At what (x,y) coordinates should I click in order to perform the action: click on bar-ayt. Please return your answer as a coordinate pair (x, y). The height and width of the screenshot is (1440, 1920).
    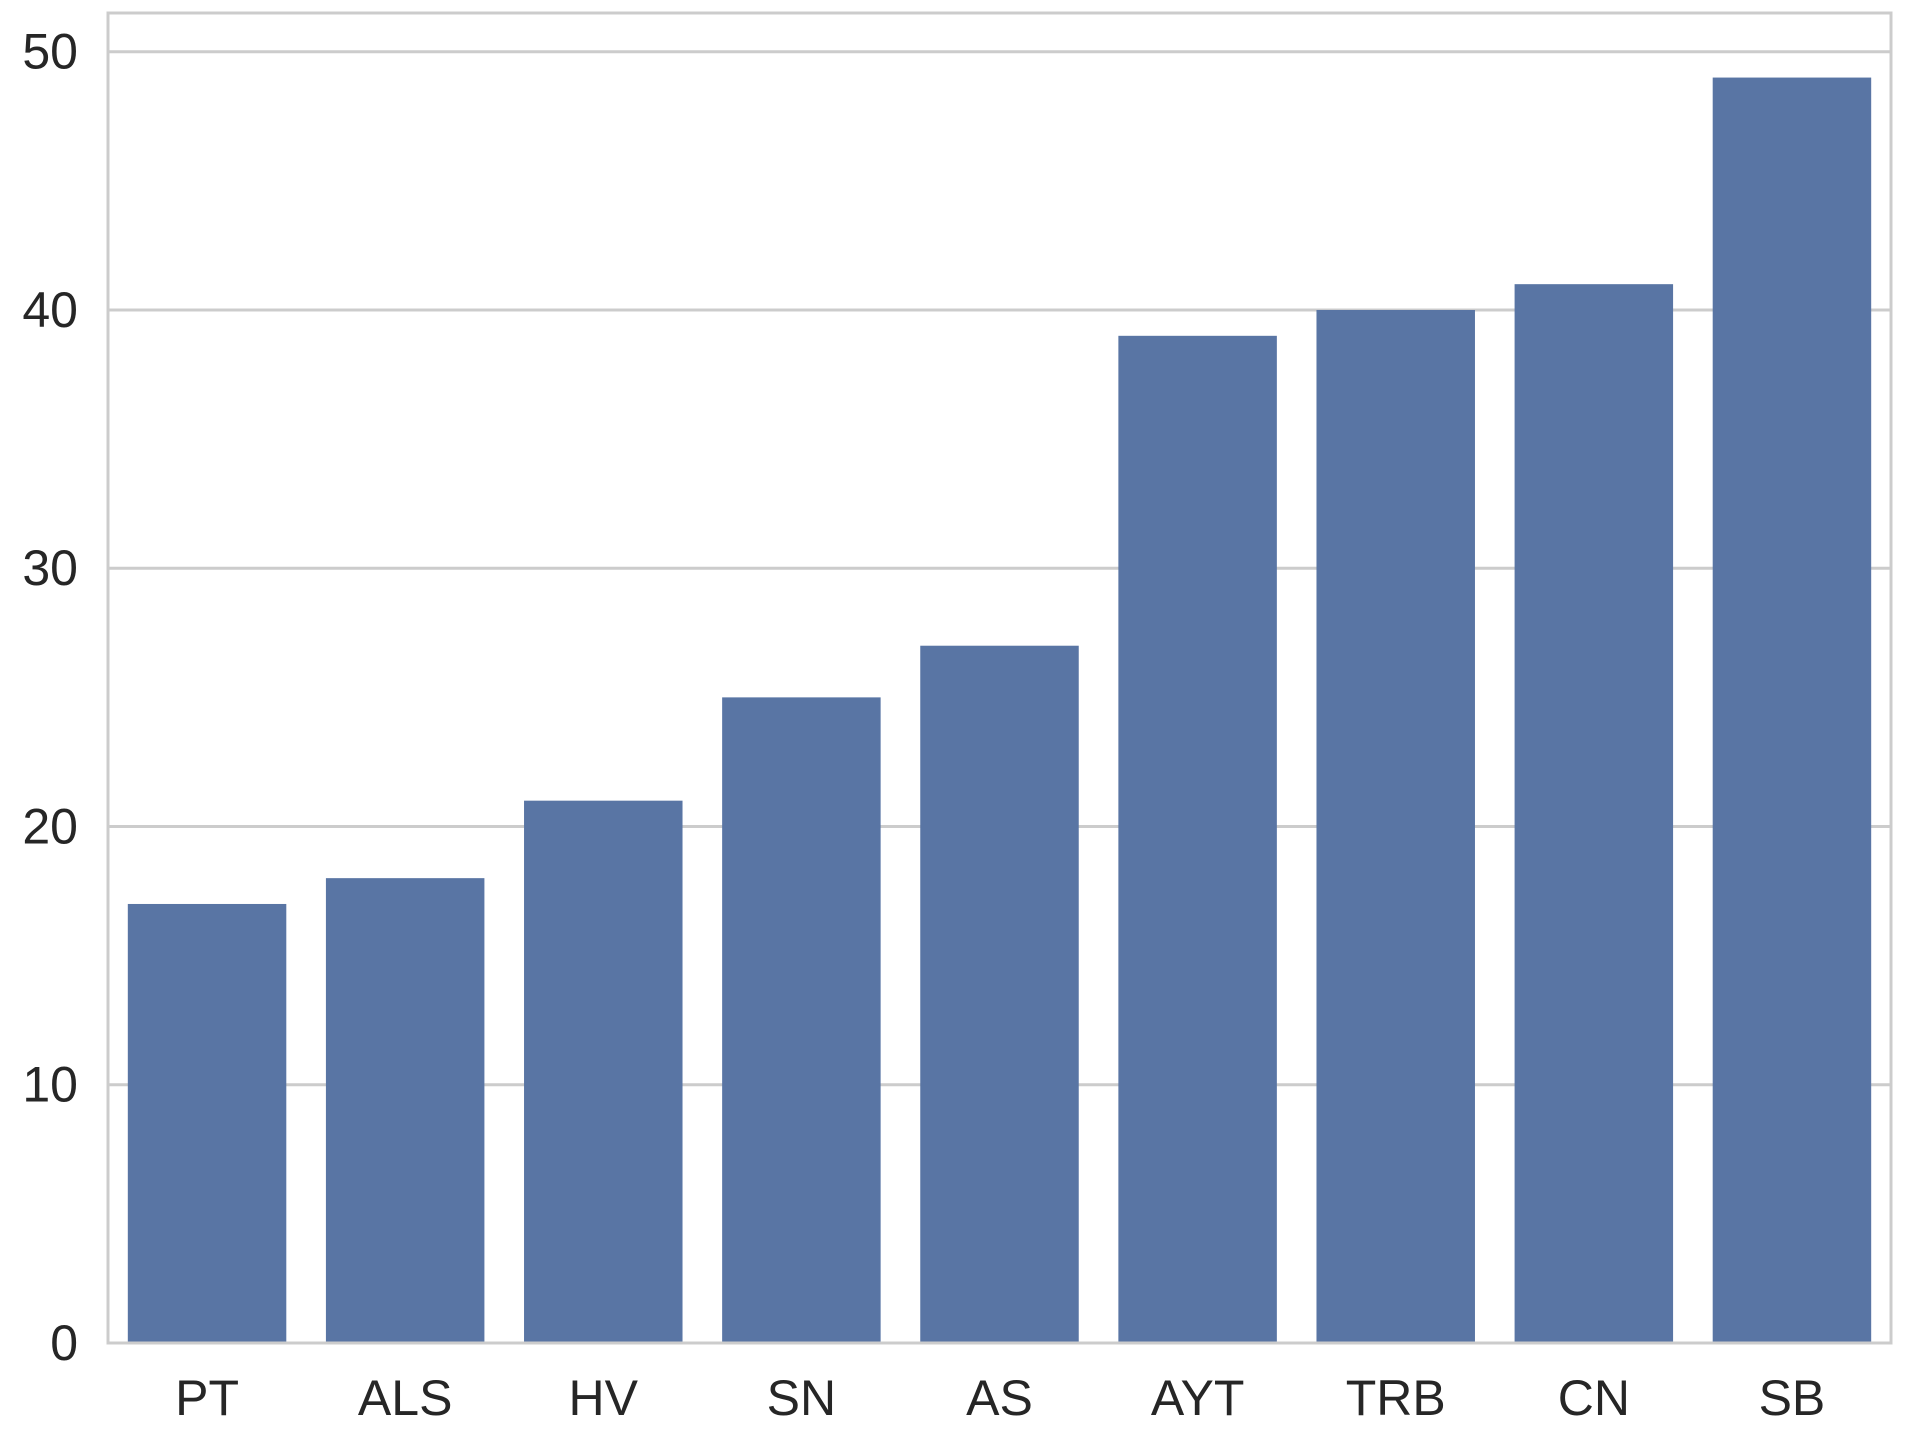
    Looking at the image, I should click on (1197, 839).